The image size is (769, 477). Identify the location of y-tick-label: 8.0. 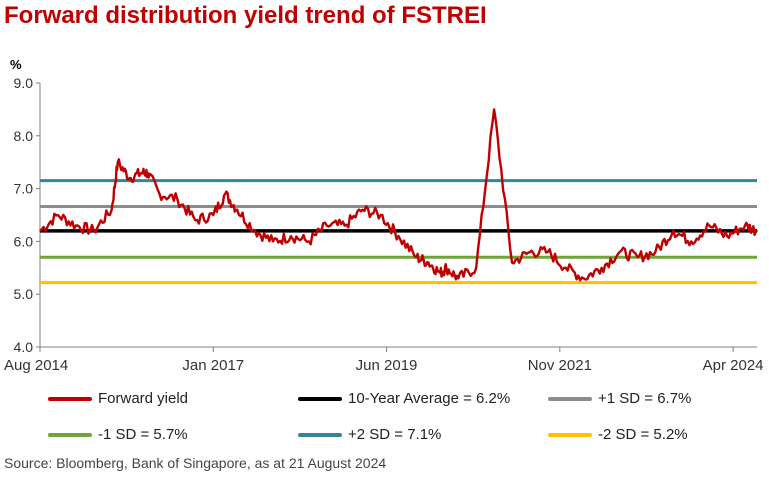
(24, 136).